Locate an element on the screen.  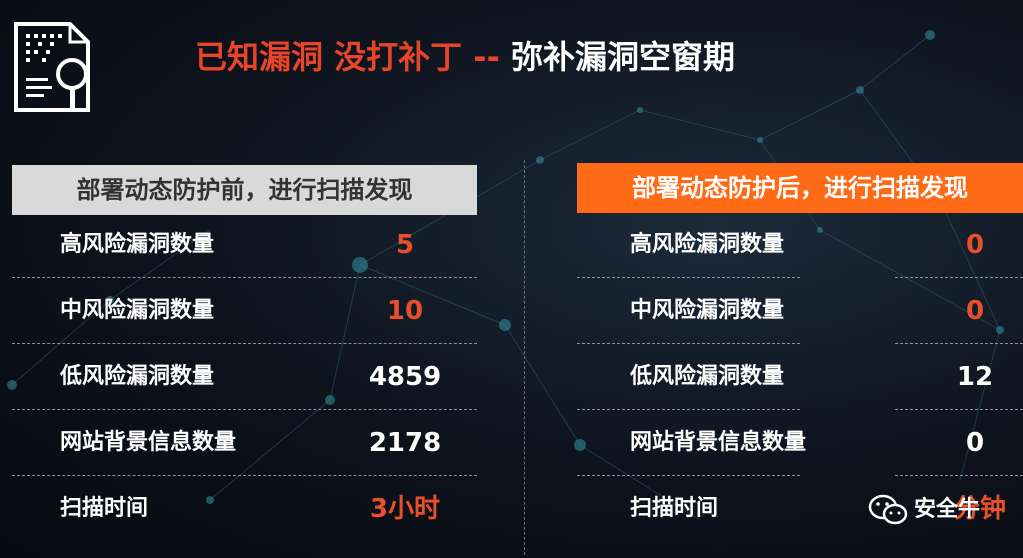
watermark: 安全牛 is located at coordinates (924, 510).